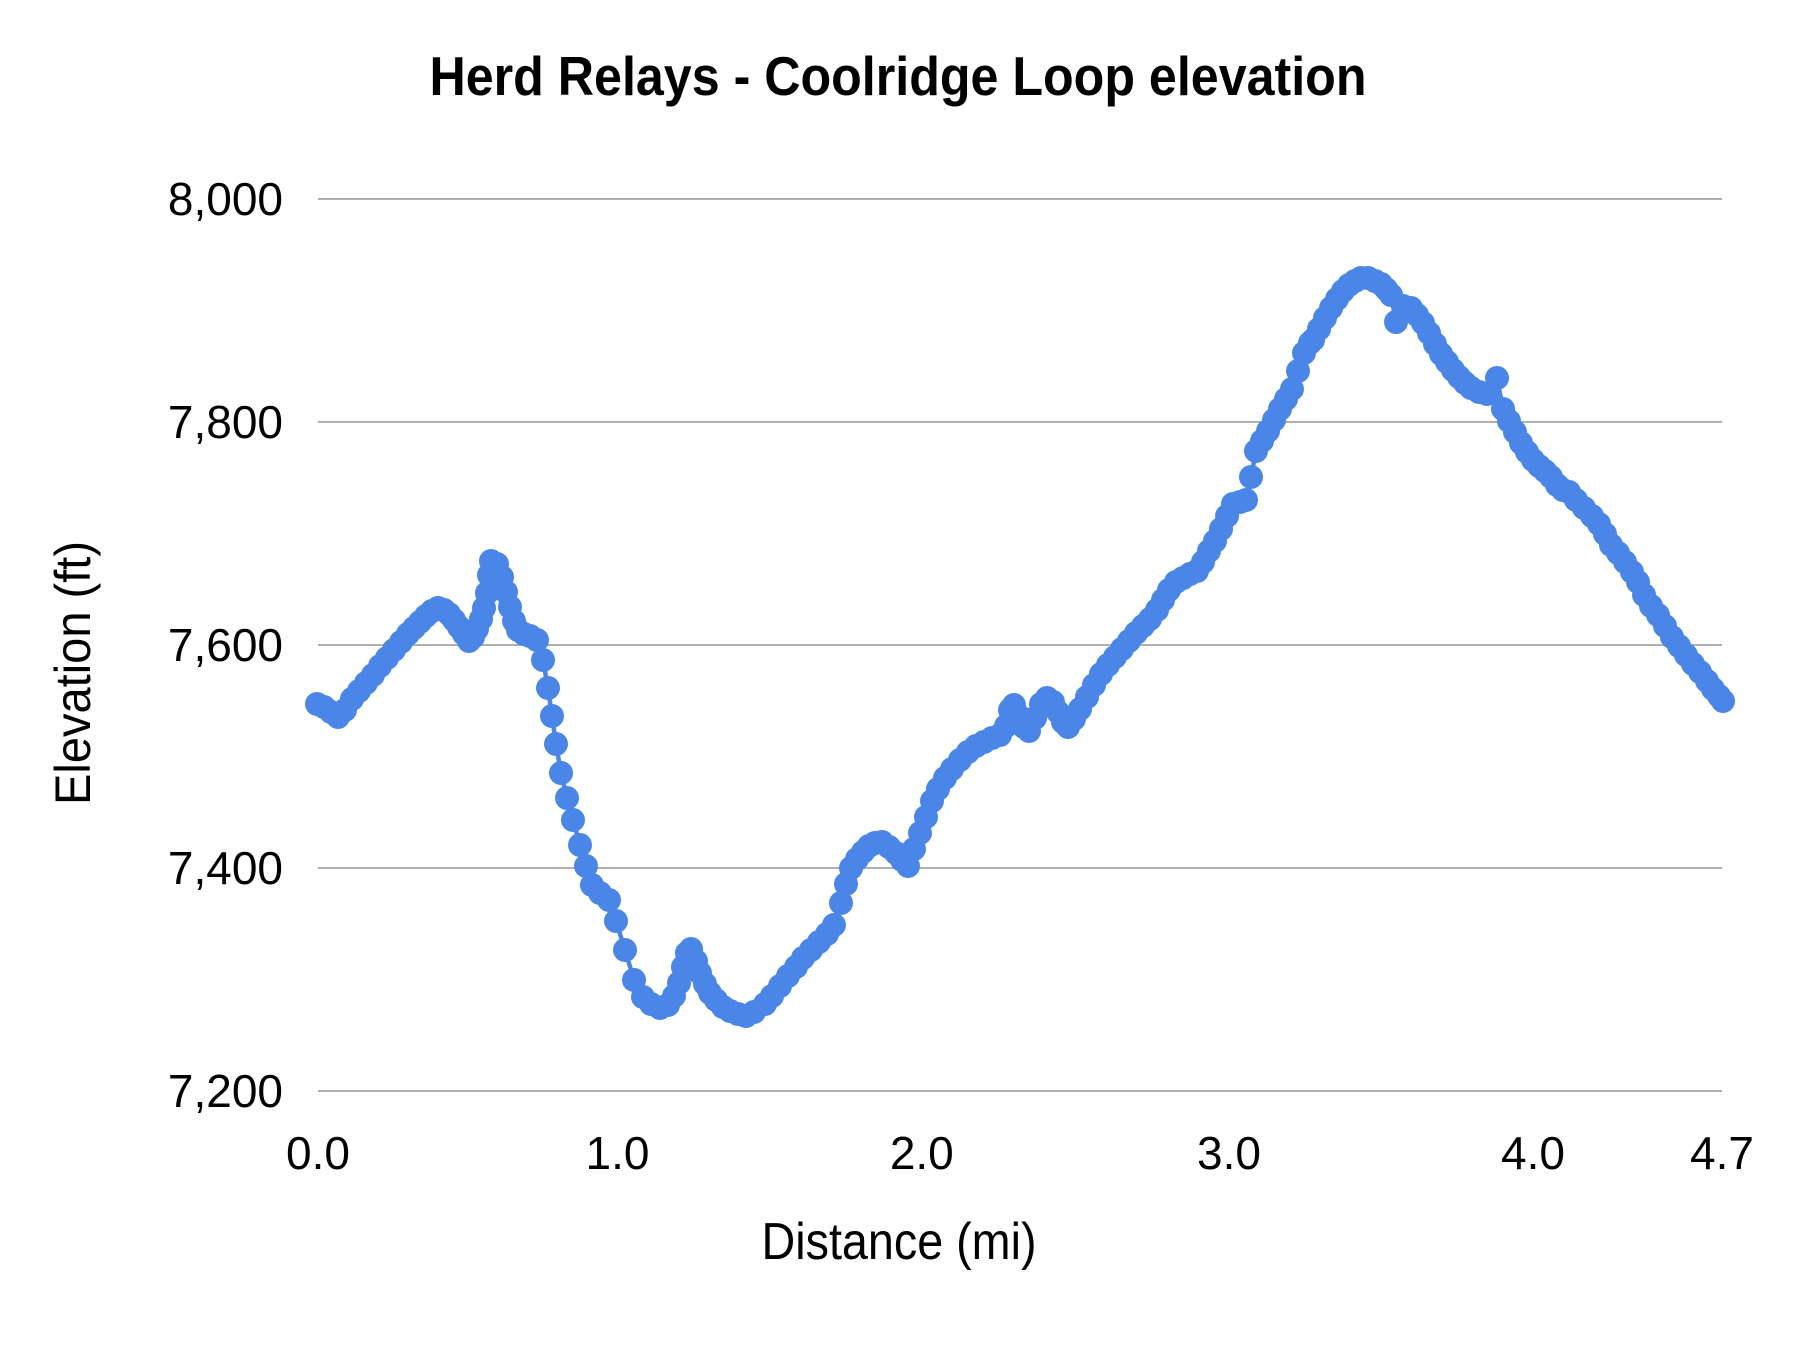 Image resolution: width=1800 pixels, height=1350 pixels. I want to click on svg-text: 7,800, so click(225, 422).